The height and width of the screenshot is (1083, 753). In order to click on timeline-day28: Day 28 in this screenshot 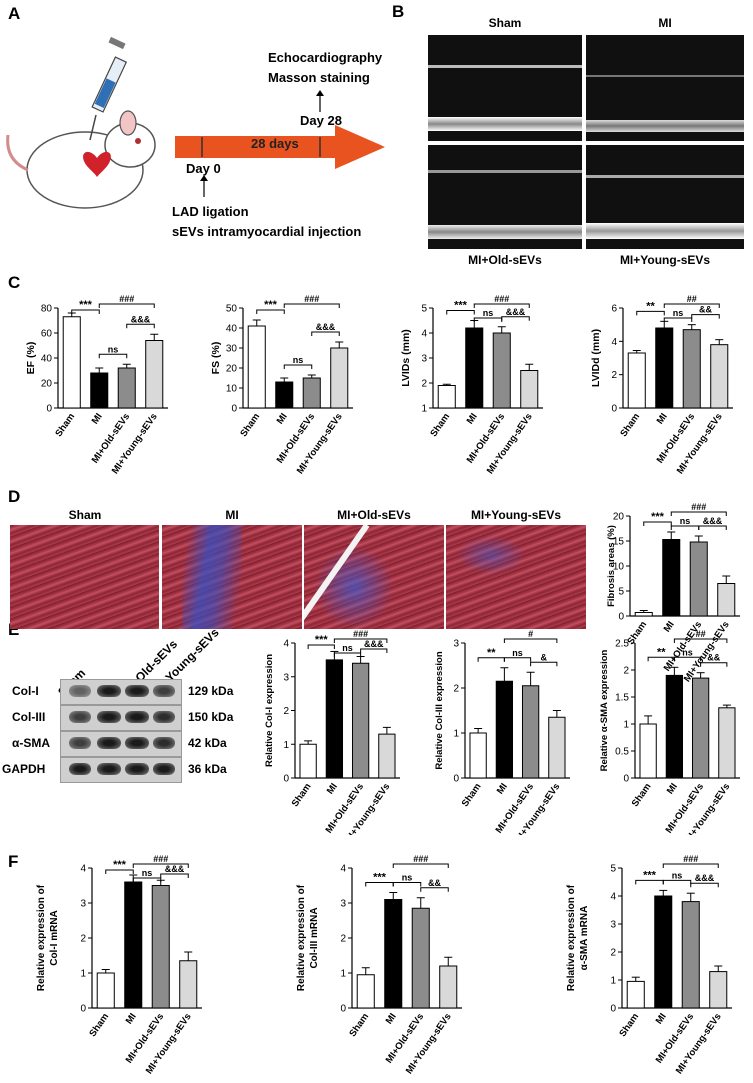, I will do `click(321, 120)`.